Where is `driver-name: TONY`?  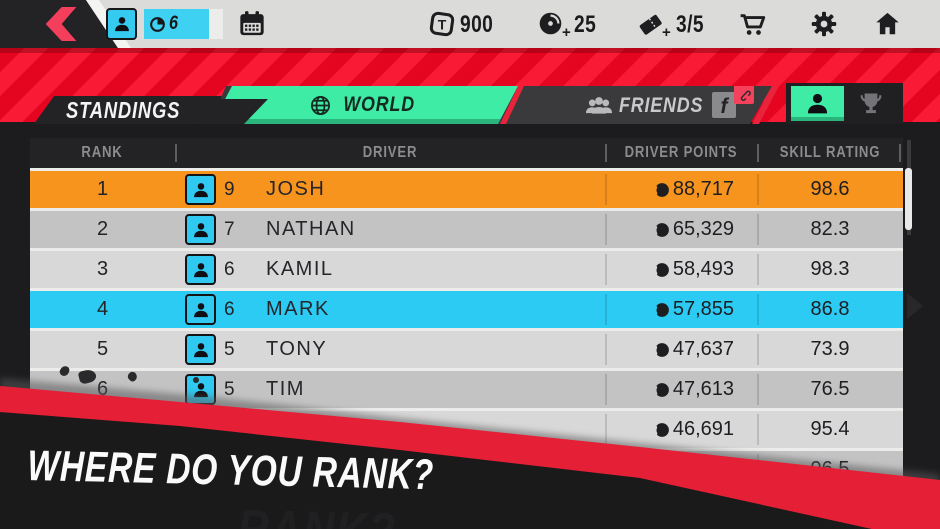 driver-name: TONY is located at coordinates (297, 349).